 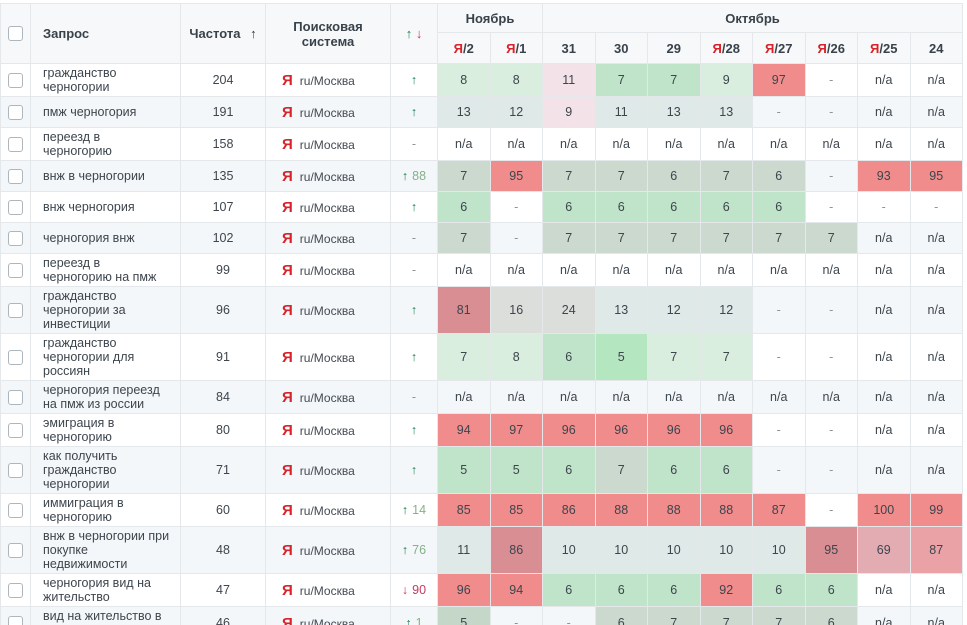 What do you see at coordinates (105, 112) in the screenshot?
I see `query-cell: пмж черногория` at bounding box center [105, 112].